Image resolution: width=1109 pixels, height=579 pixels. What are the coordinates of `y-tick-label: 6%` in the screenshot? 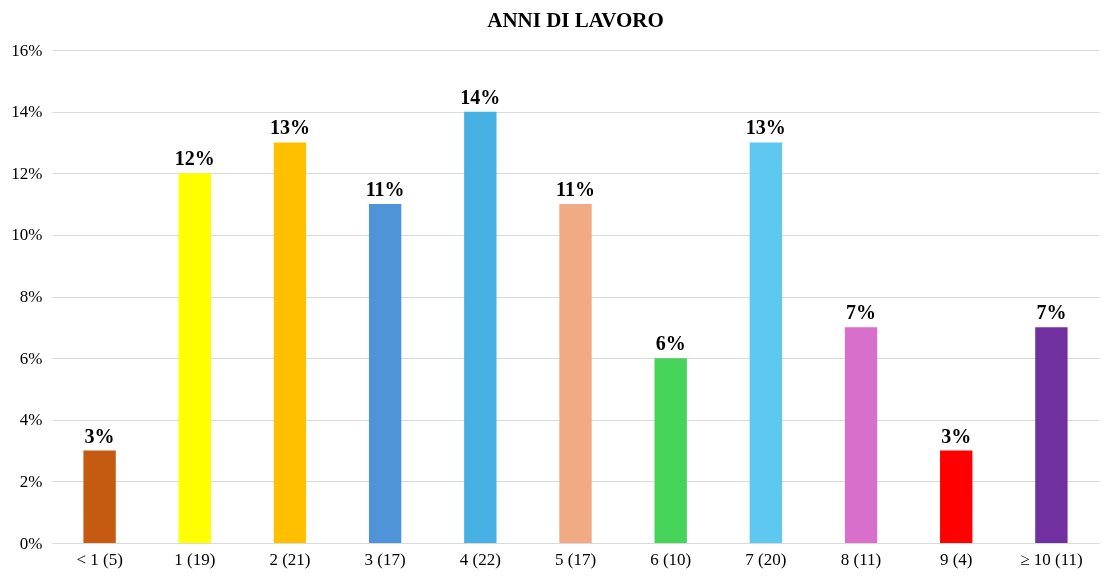 It's located at (31, 358).